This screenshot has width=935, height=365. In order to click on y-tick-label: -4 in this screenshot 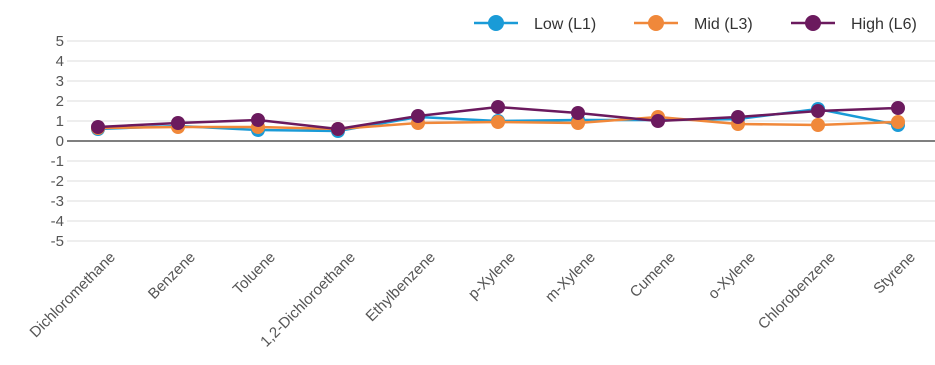, I will do `click(57, 221)`.